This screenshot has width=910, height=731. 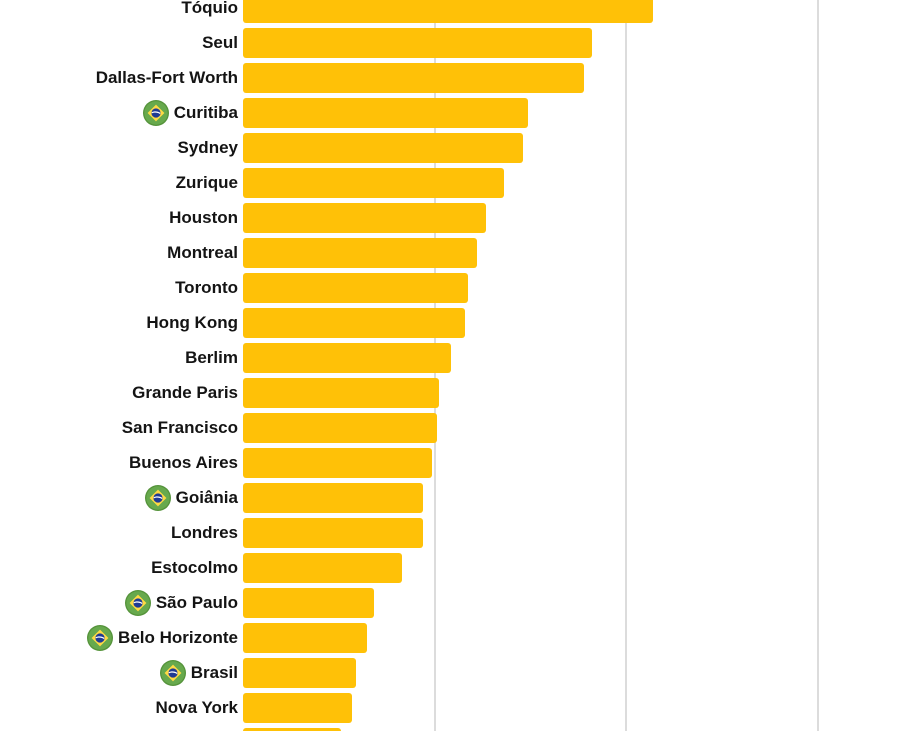 What do you see at coordinates (119, 253) in the screenshot?
I see `category-label: Montreal` at bounding box center [119, 253].